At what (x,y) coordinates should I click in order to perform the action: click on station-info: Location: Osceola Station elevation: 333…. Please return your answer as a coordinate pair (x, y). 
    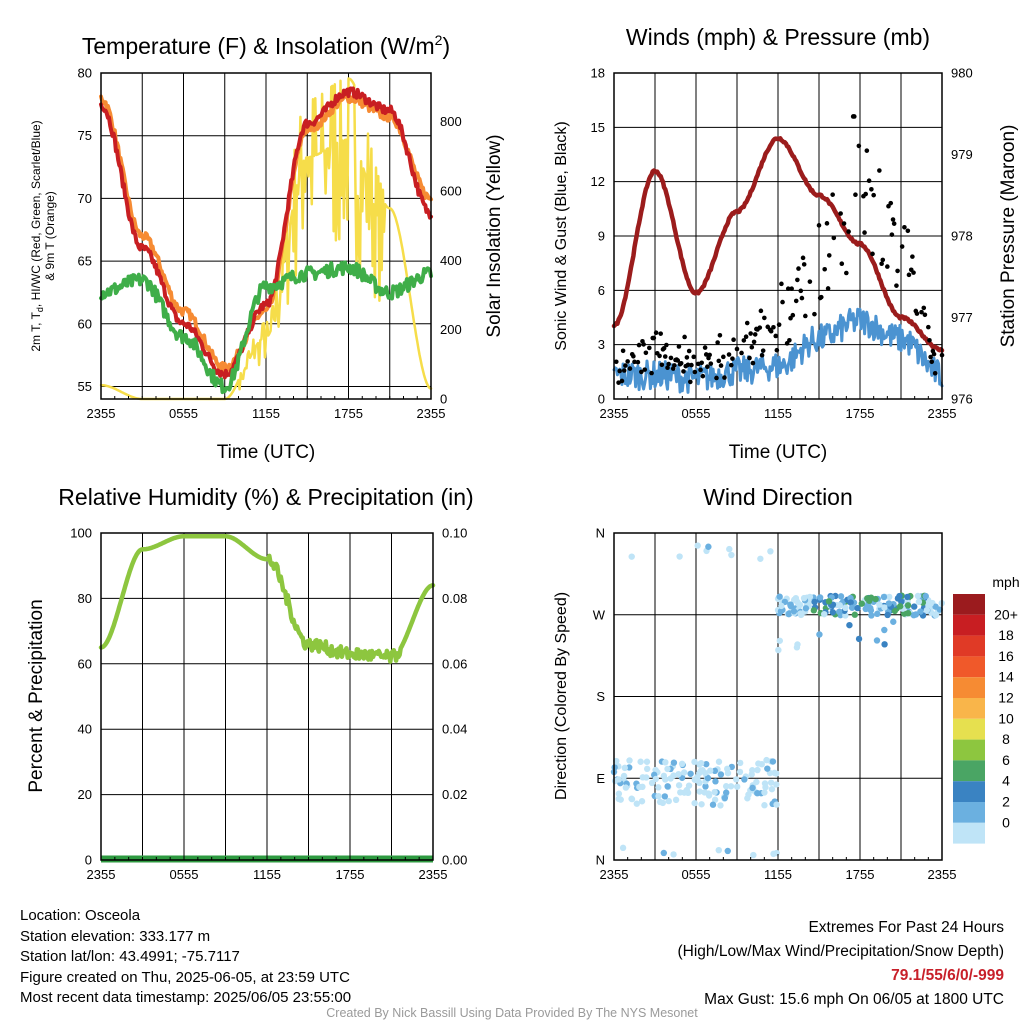
    Looking at the image, I should click on (185, 957).